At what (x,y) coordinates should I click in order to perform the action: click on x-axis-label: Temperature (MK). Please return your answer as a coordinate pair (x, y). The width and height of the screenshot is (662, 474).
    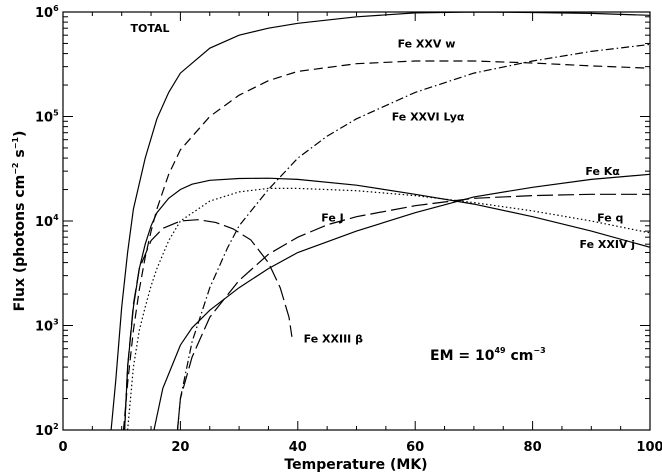
    Looking at the image, I should click on (355, 465).